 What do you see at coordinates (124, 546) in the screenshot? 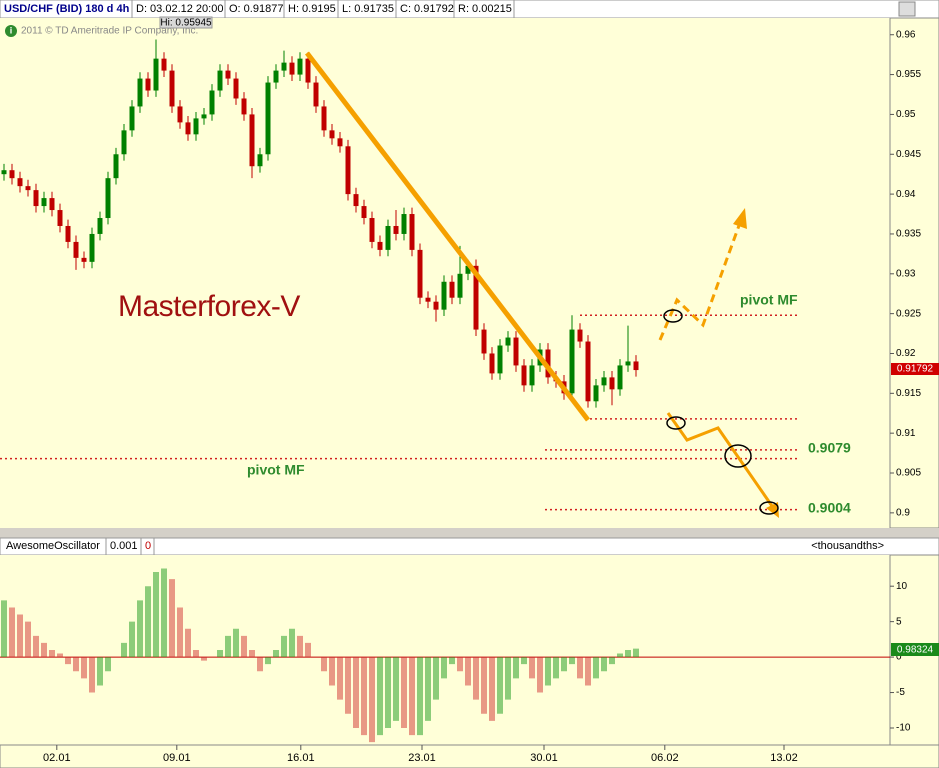
I see `osc-param: 0.001` at bounding box center [124, 546].